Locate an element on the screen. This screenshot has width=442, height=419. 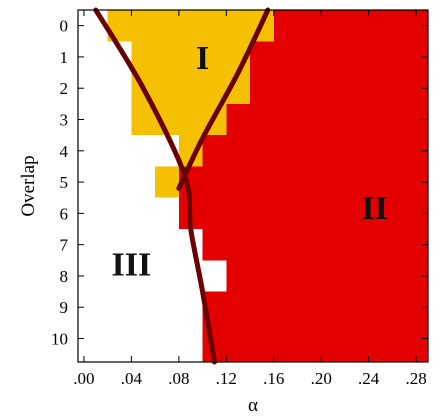
phase-boundary-curve is located at coordinates (223, 99).